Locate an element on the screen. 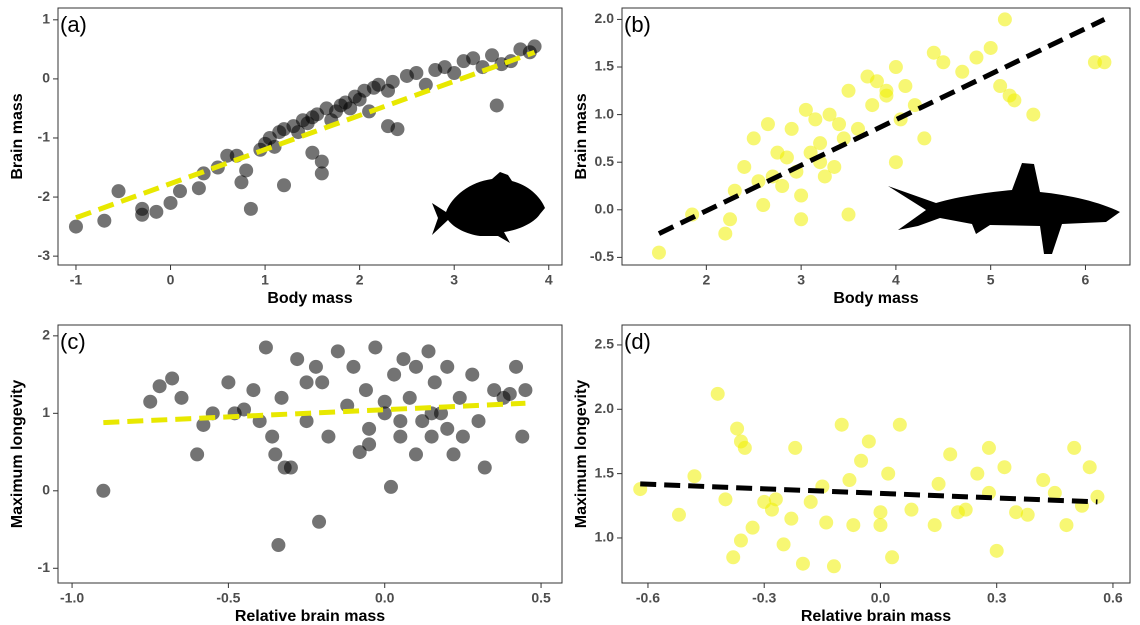 The width and height of the screenshot is (1140, 625). y-tick-label: 0 is located at coordinates (46, 78).